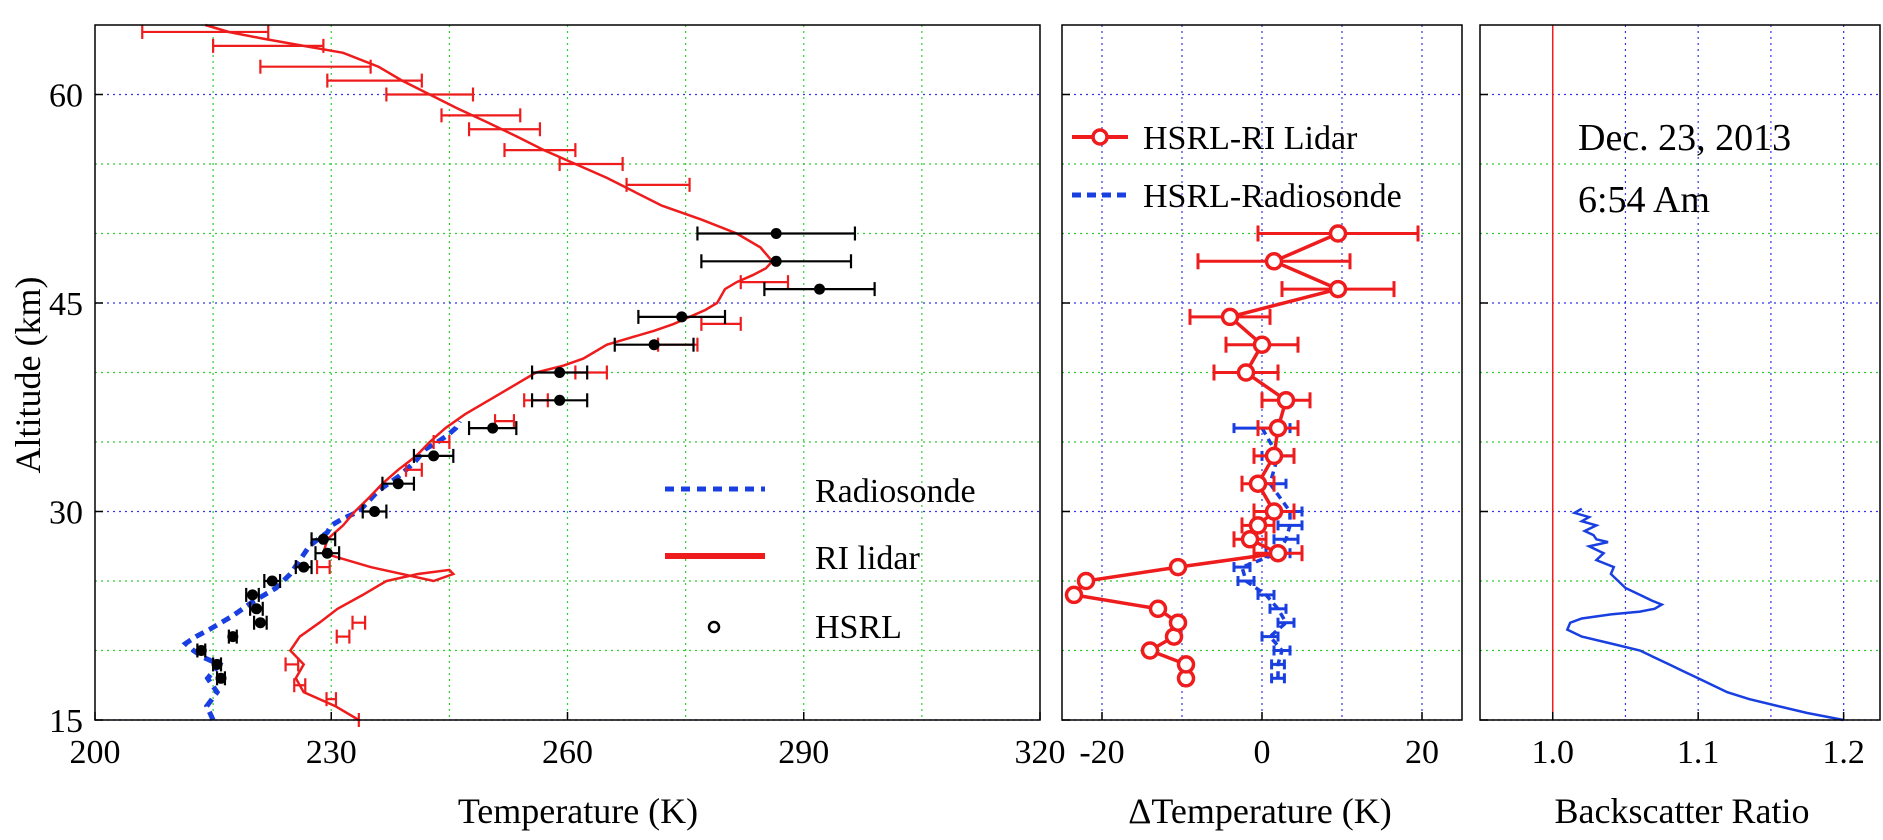 This screenshot has height=840, width=1883. I want to click on x-tick-label: 1.2, so click(1843, 752).